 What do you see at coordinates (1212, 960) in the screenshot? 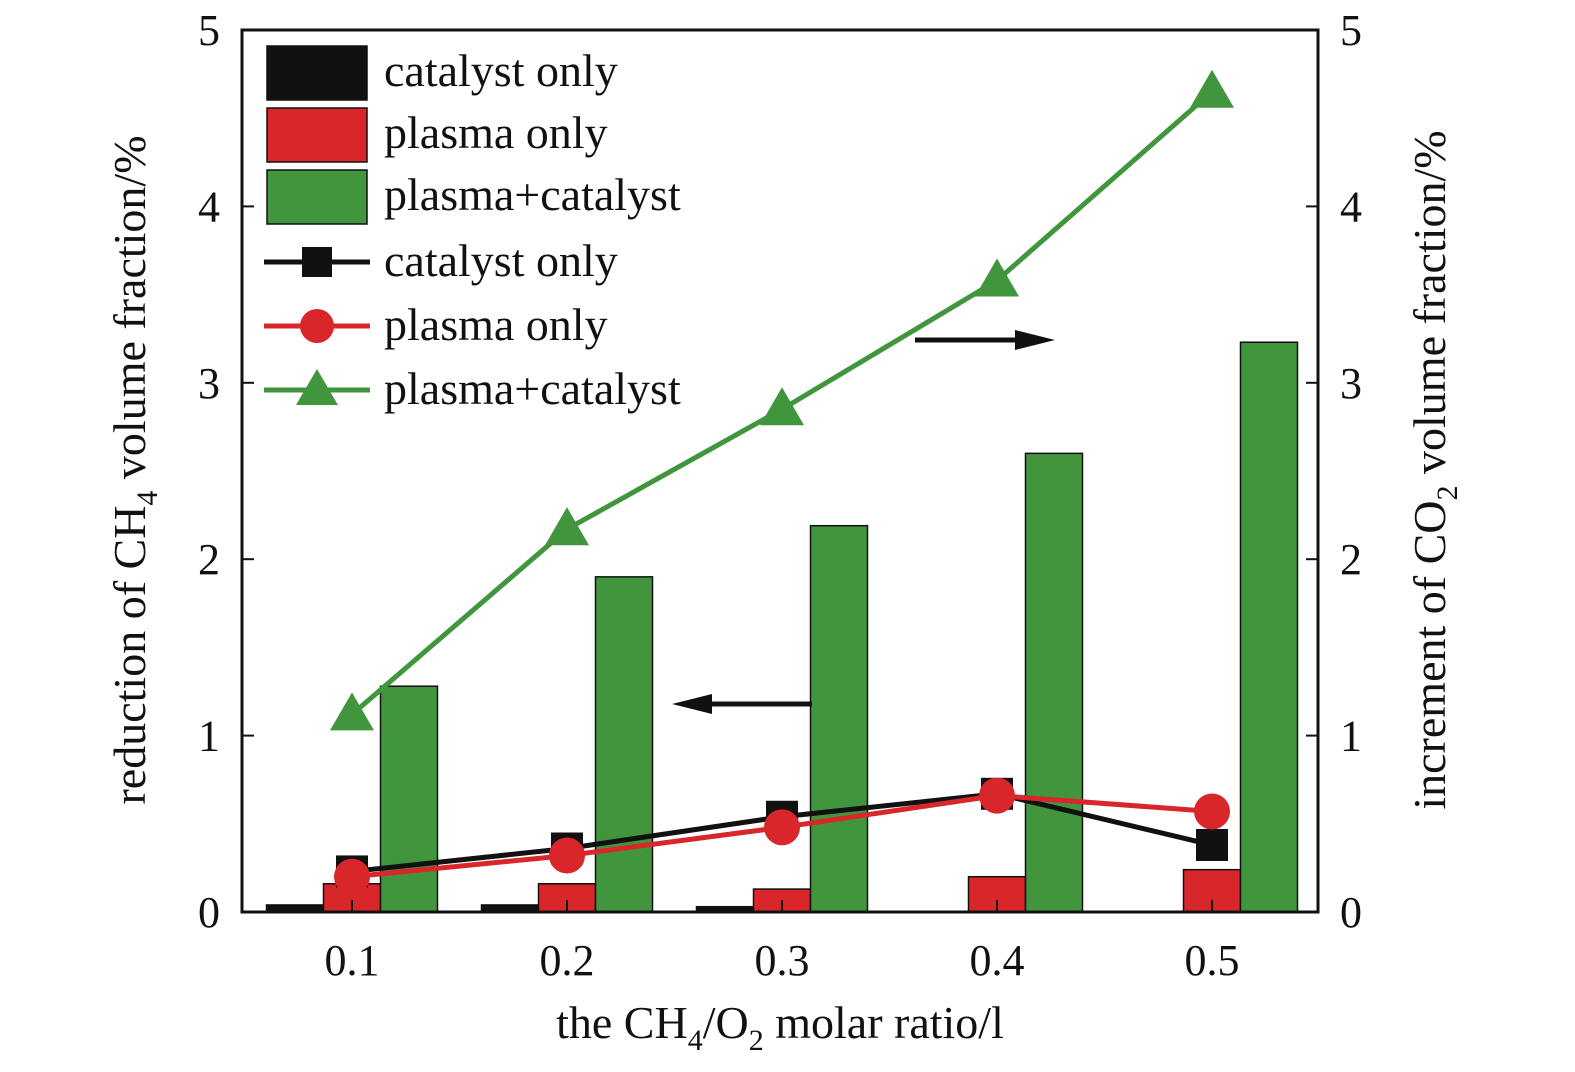
I see `x-tick-label: 0.5` at bounding box center [1212, 960].